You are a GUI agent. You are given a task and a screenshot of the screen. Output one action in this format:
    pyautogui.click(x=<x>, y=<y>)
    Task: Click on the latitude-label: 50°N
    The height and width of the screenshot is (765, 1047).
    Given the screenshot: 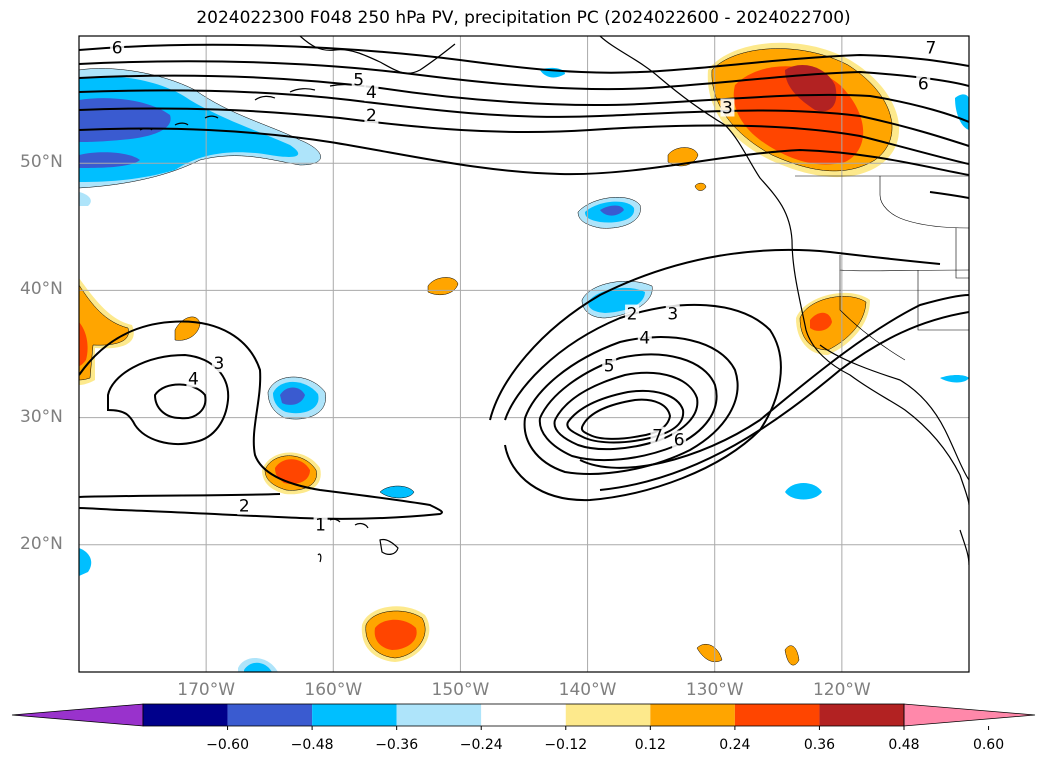 What is the action you would take?
    pyautogui.click(x=41, y=162)
    